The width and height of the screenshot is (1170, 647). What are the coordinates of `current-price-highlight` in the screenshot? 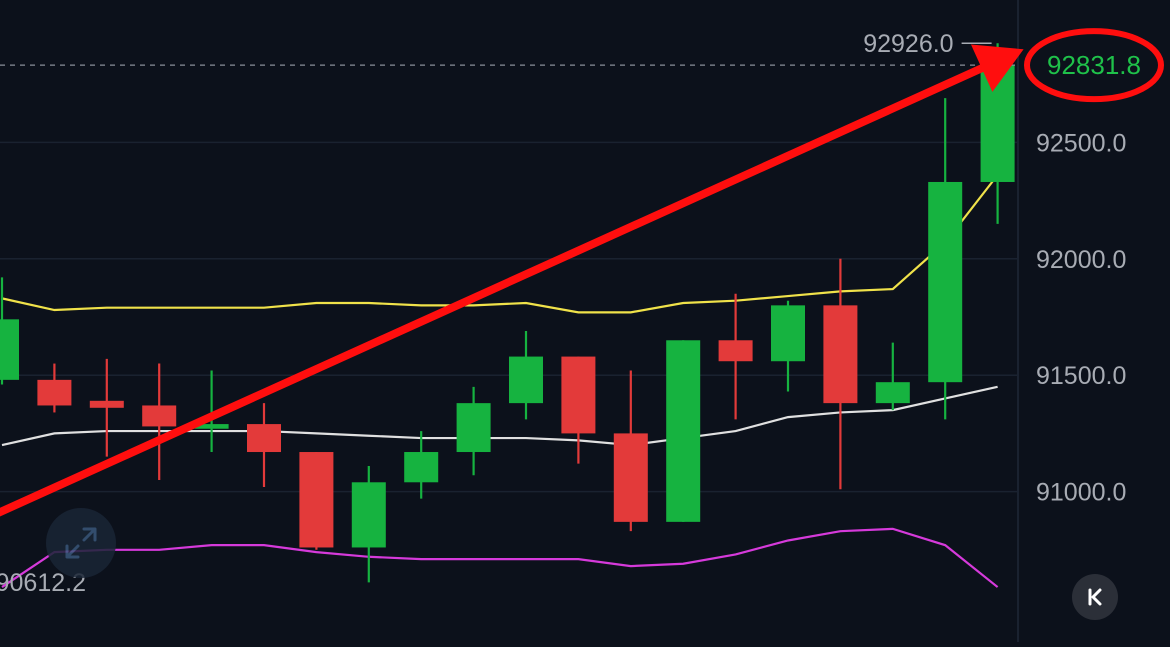 It's located at (1094, 65).